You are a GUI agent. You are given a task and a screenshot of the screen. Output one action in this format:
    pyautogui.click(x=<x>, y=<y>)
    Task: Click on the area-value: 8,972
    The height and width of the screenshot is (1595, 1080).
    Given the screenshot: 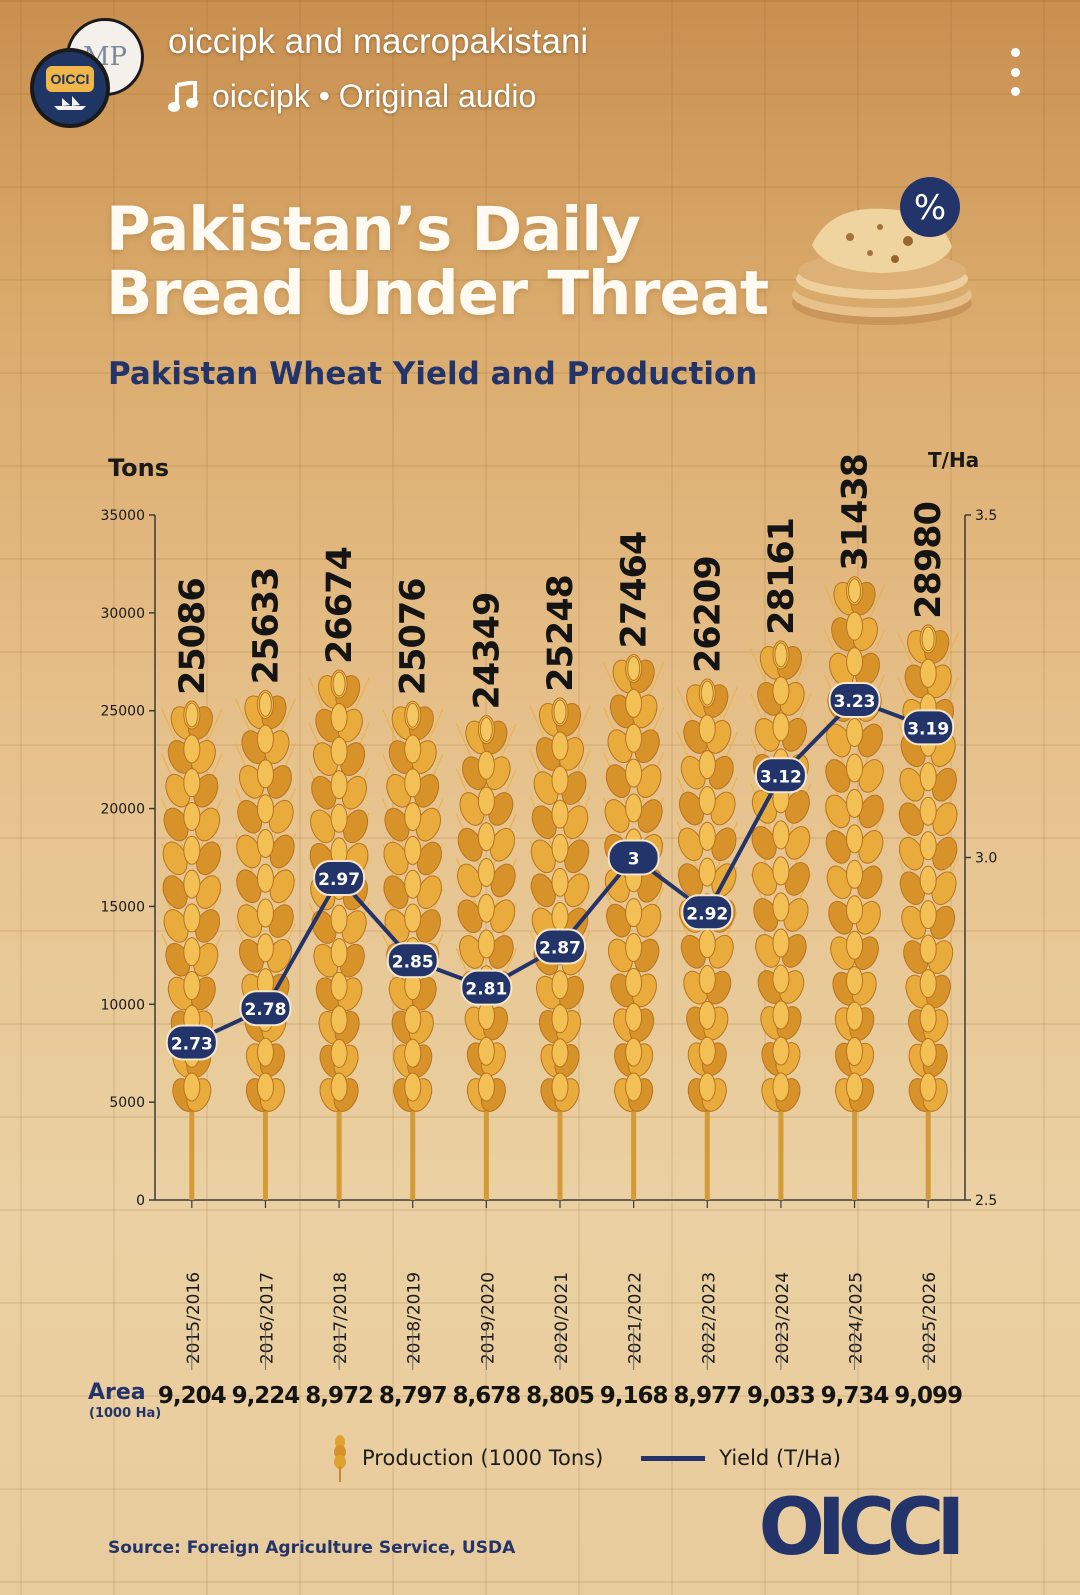 What is the action you would take?
    pyautogui.click(x=339, y=1396)
    